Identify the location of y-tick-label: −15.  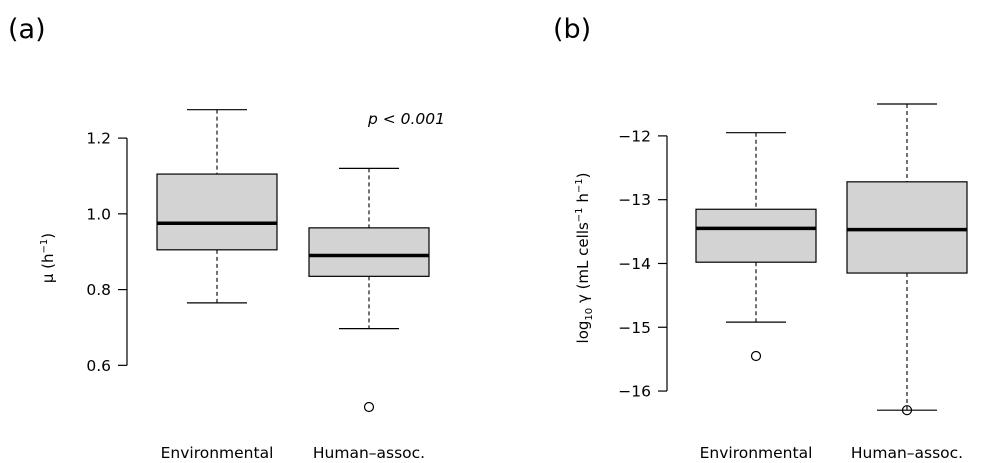
(634, 328).